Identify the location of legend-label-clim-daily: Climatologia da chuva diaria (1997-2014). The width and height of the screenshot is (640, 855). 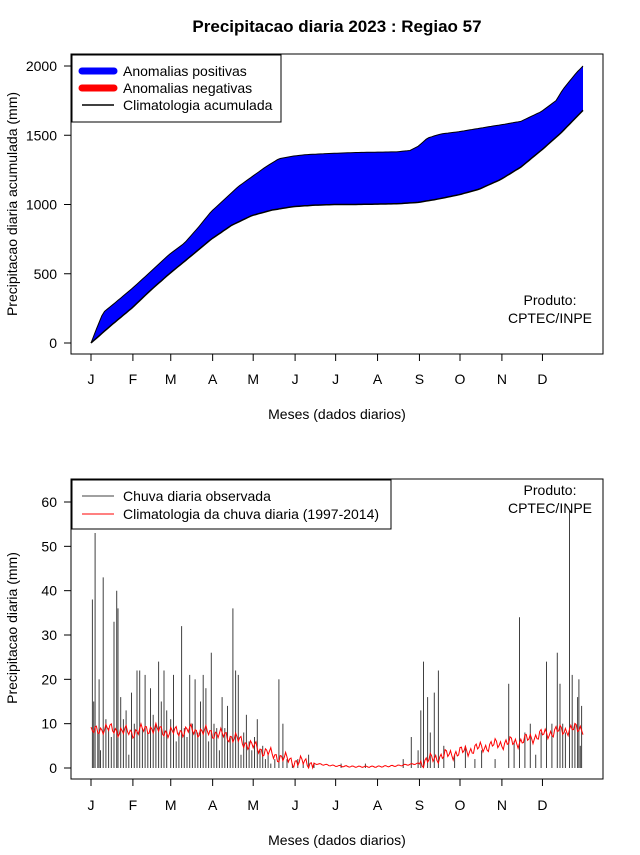
(251, 514).